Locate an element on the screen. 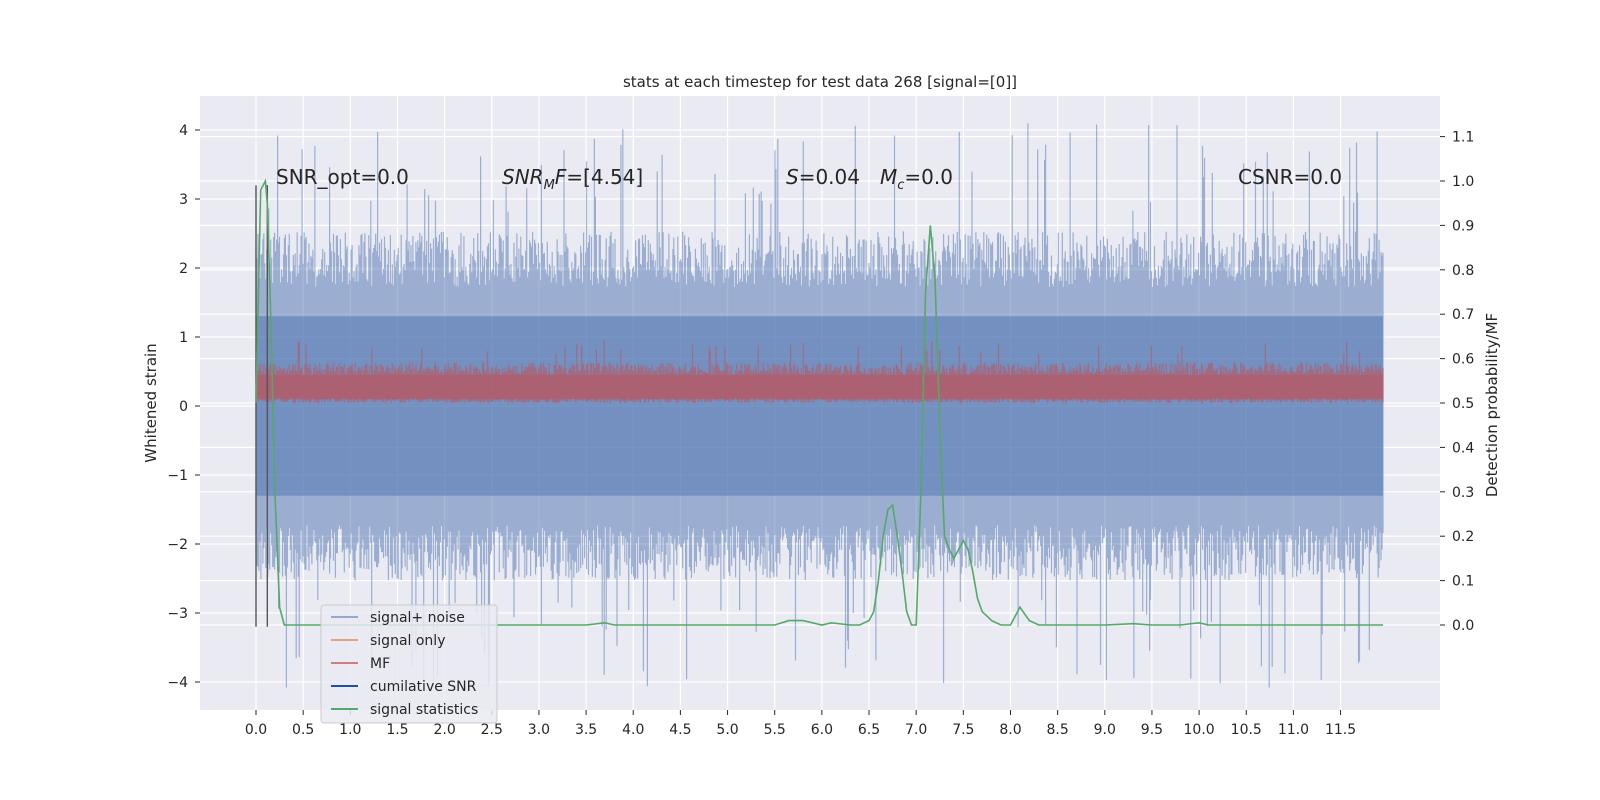 The height and width of the screenshot is (800, 1600). x-tick-label: 2.5 is located at coordinates (492, 730).